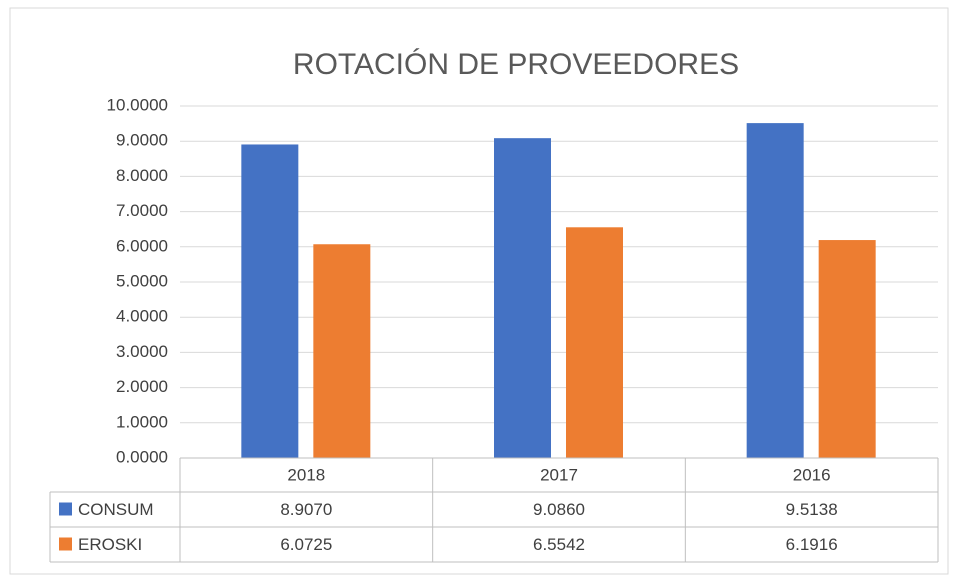 Image resolution: width=956 pixels, height=579 pixels. I want to click on y-tick-label: 1.0000, so click(142, 421).